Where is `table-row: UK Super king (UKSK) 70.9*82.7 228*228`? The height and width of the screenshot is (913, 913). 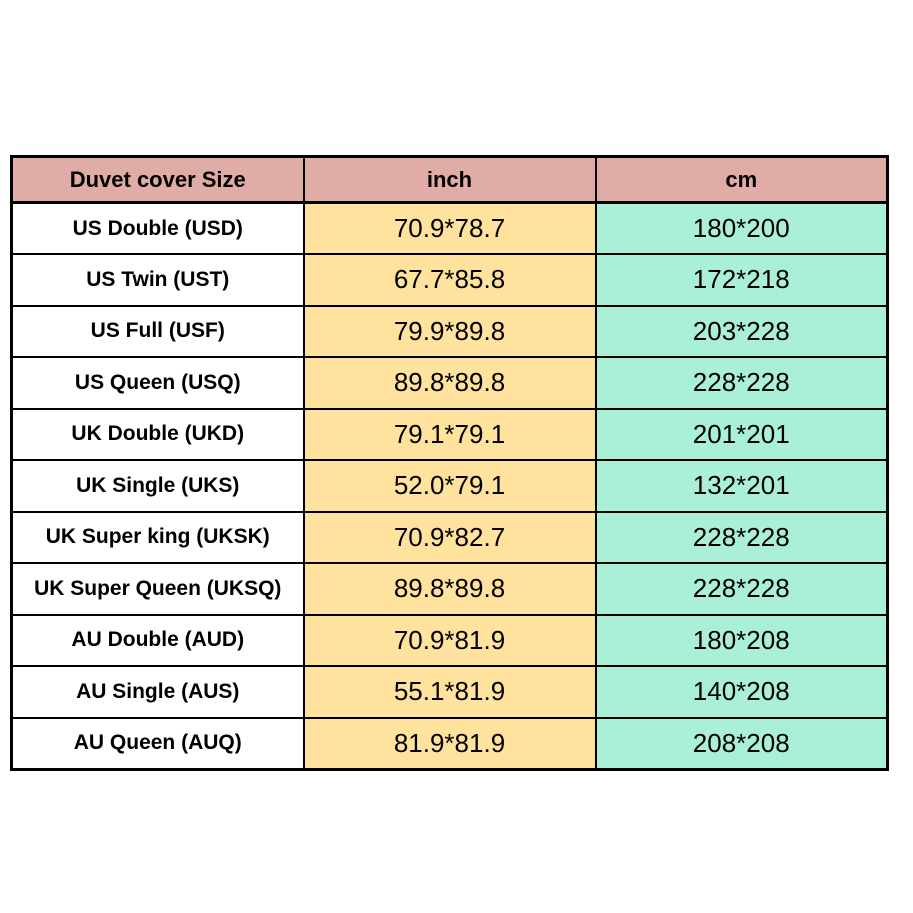
table-row: UK Super king (UKSK) 70.9*82.7 228*228 is located at coordinates (449, 537).